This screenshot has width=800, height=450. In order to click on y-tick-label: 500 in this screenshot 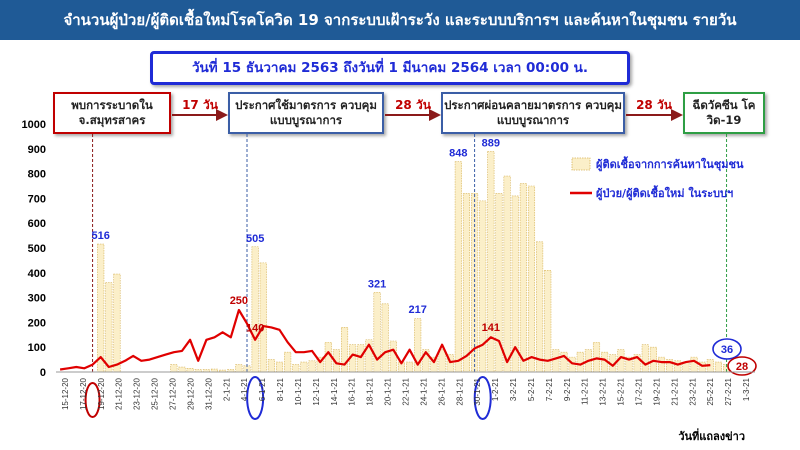, I will do `click(37, 249)`.